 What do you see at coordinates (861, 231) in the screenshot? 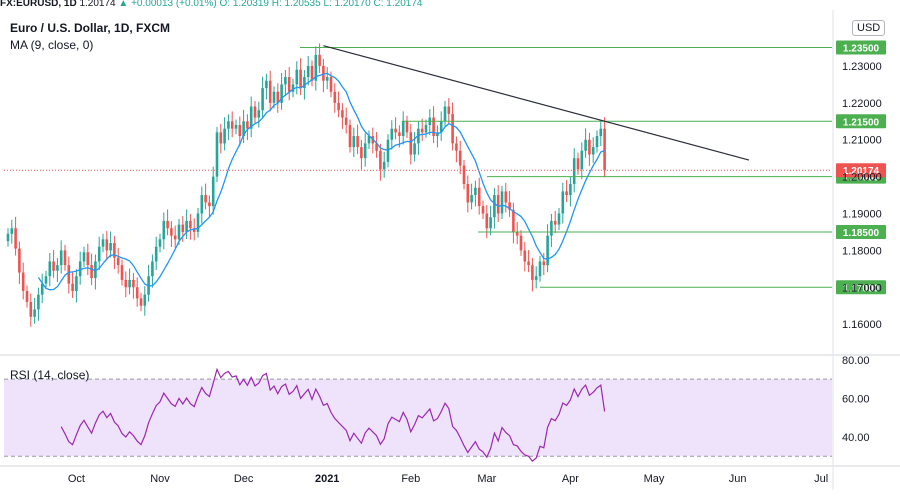
I see `level-tag` at bounding box center [861, 231].